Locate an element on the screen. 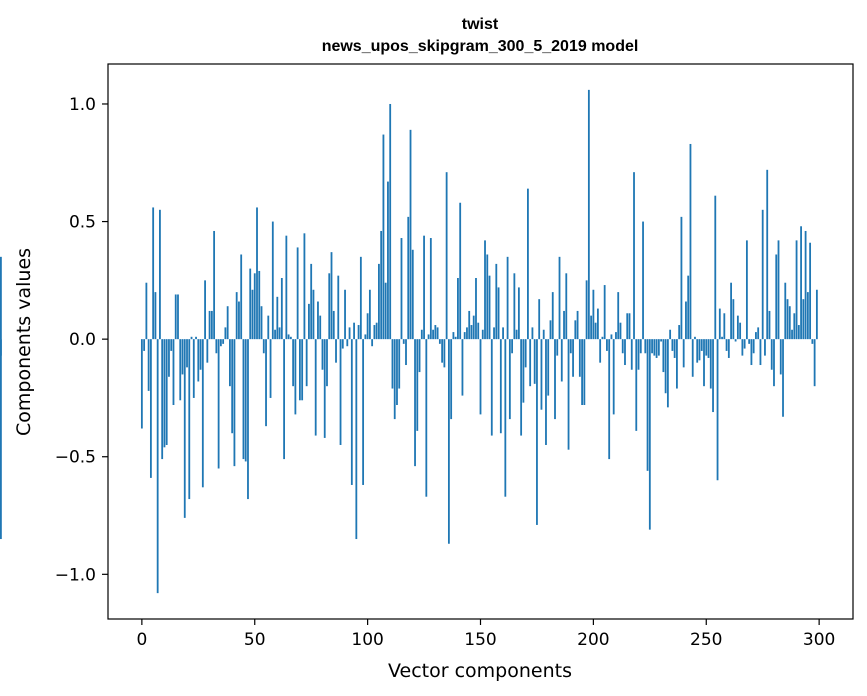 This screenshot has height=696, width=867. x-axis: 0 50 100 150 200 250 300 is located at coordinates (485, 634).